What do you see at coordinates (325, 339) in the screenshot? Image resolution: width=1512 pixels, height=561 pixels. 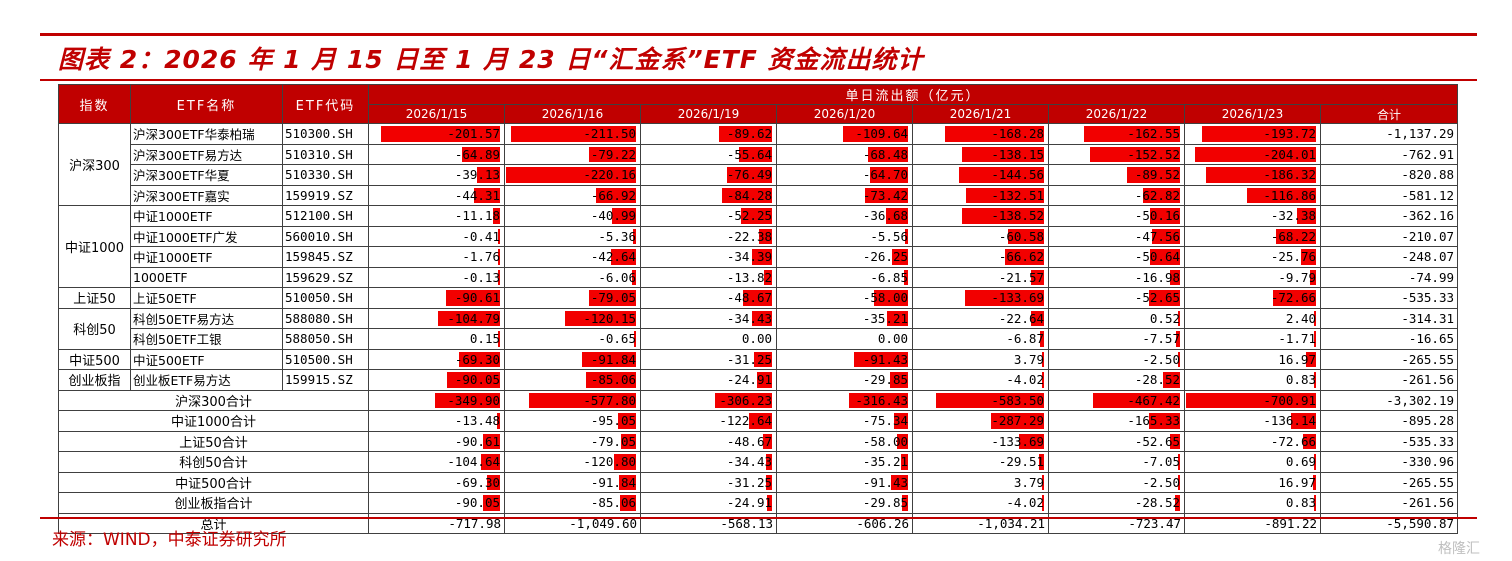 I see `etf-code-cell: 588050.SH` at bounding box center [325, 339].